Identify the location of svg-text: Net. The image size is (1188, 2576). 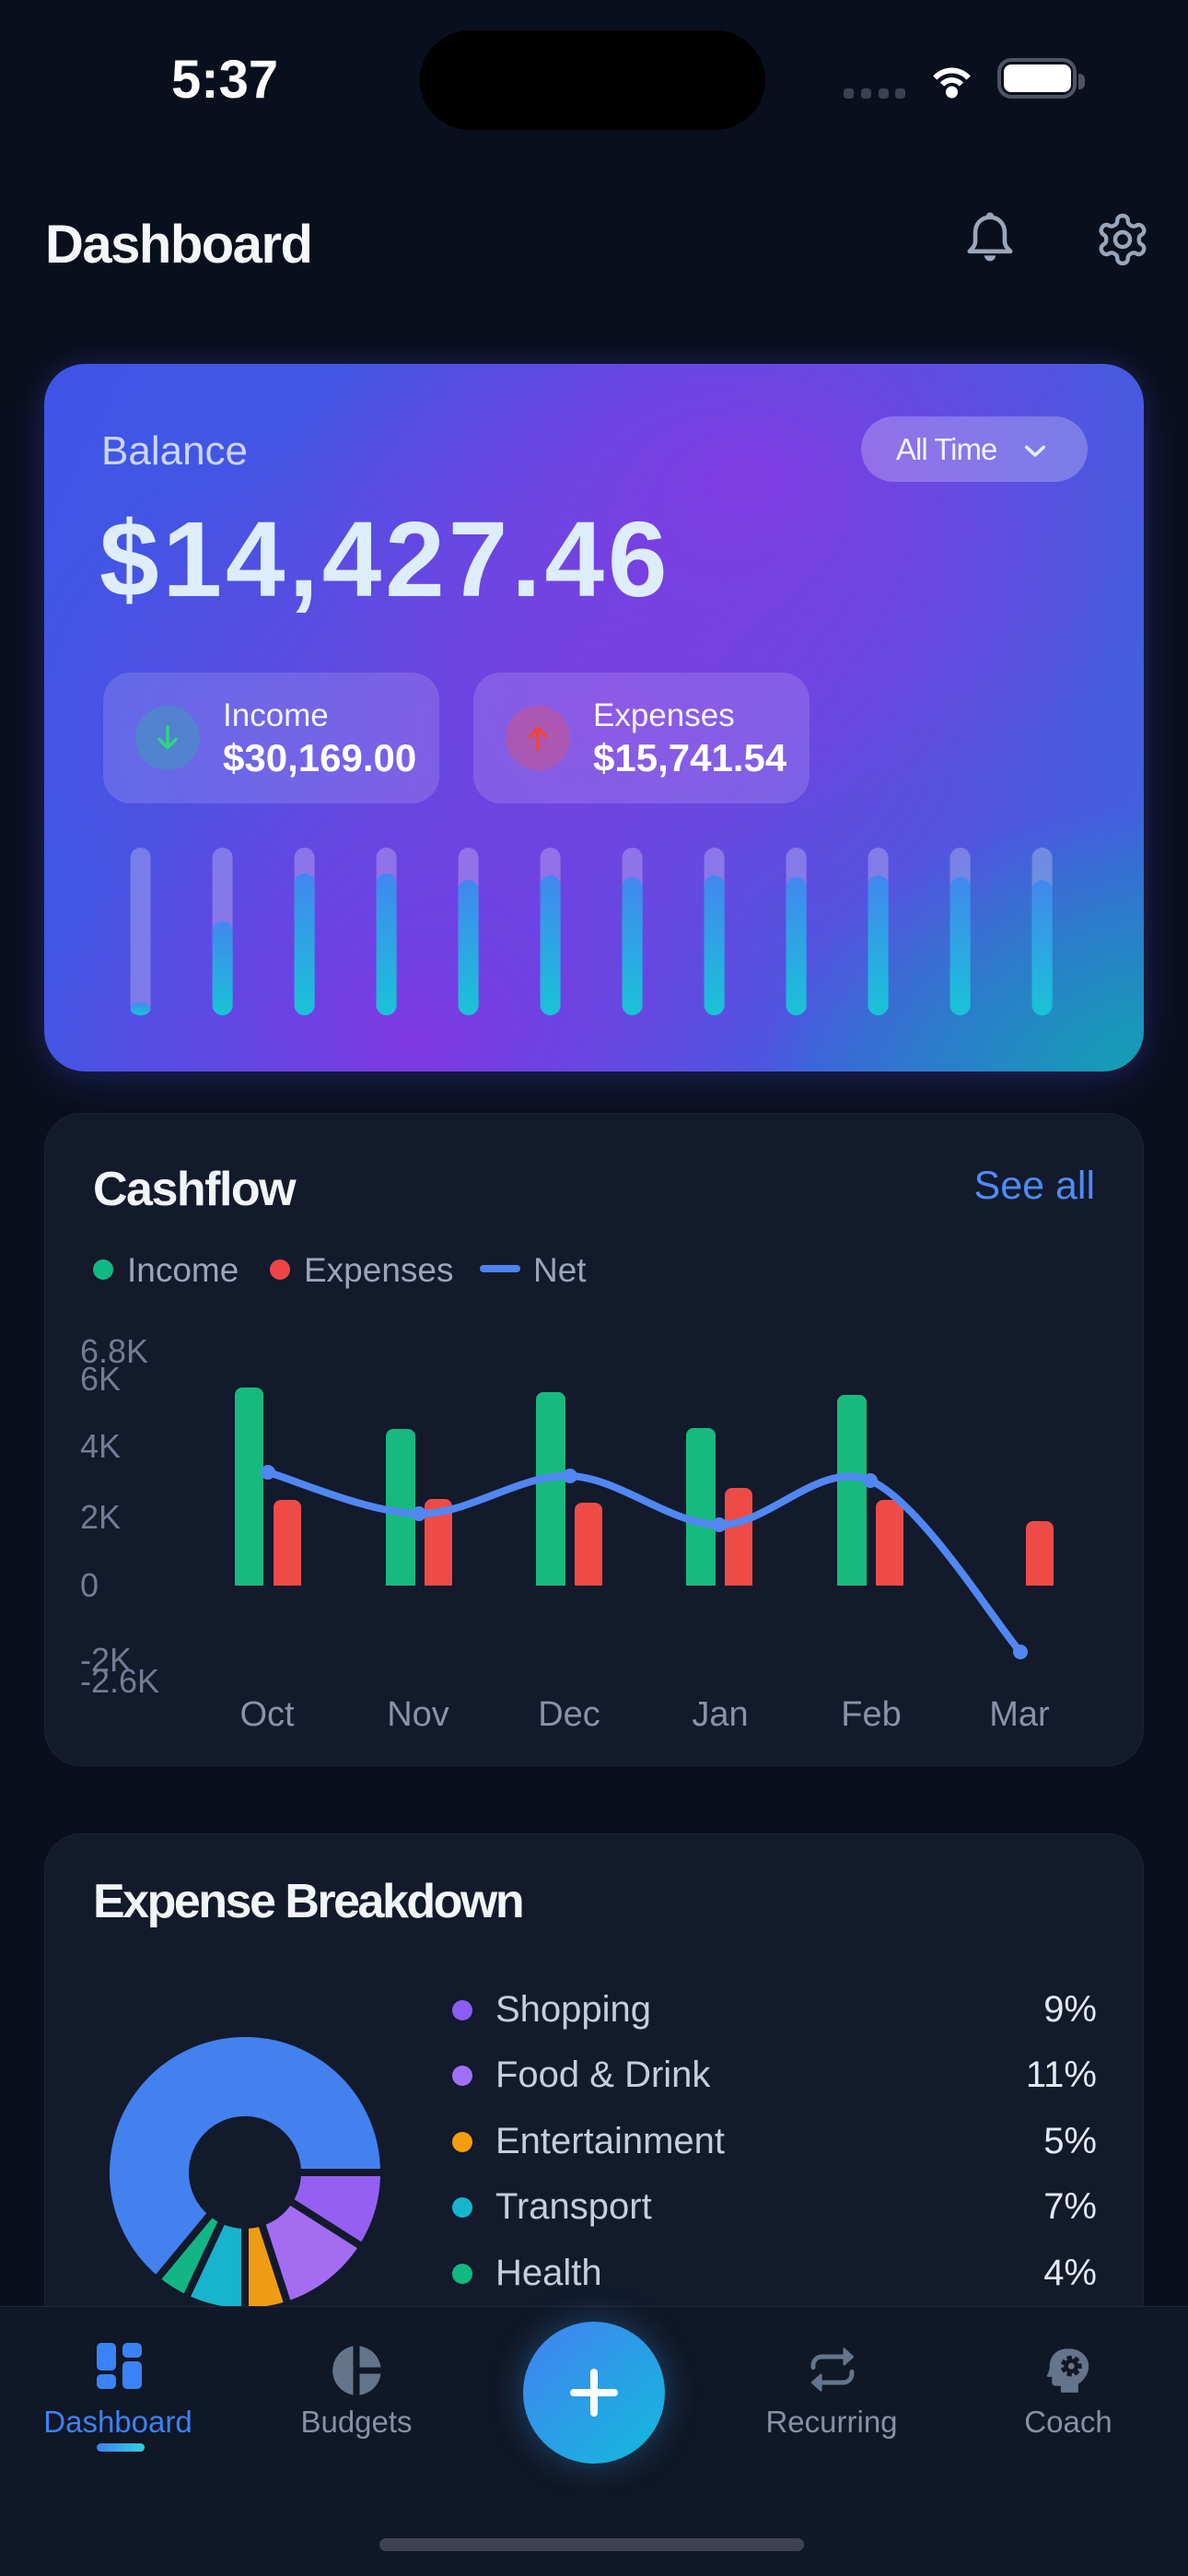
(560, 1270).